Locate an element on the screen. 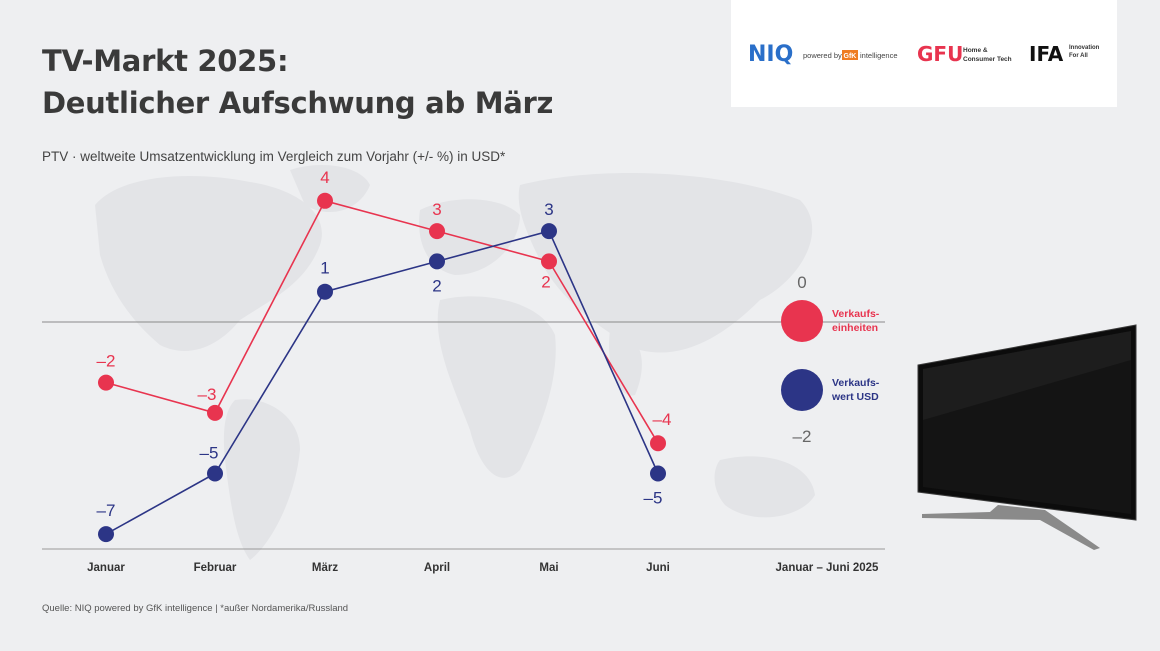 This screenshot has width=1160, height=651. map-india is located at coordinates (625, 363).